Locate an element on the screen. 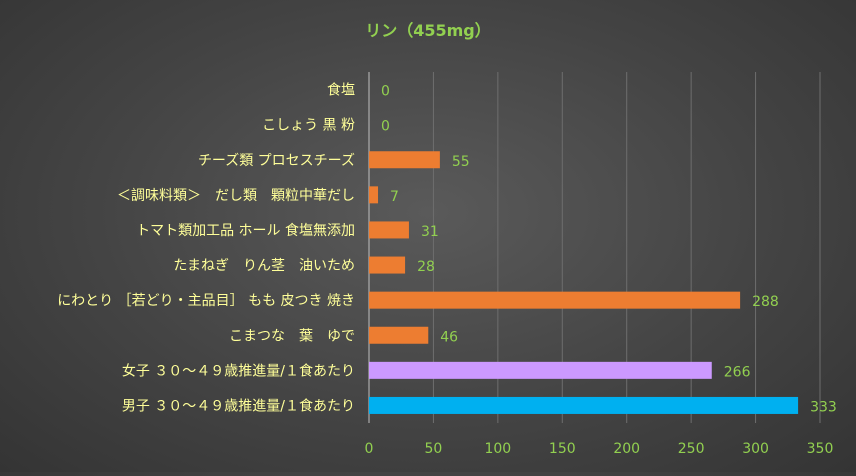  value-label: 288 is located at coordinates (765, 302).